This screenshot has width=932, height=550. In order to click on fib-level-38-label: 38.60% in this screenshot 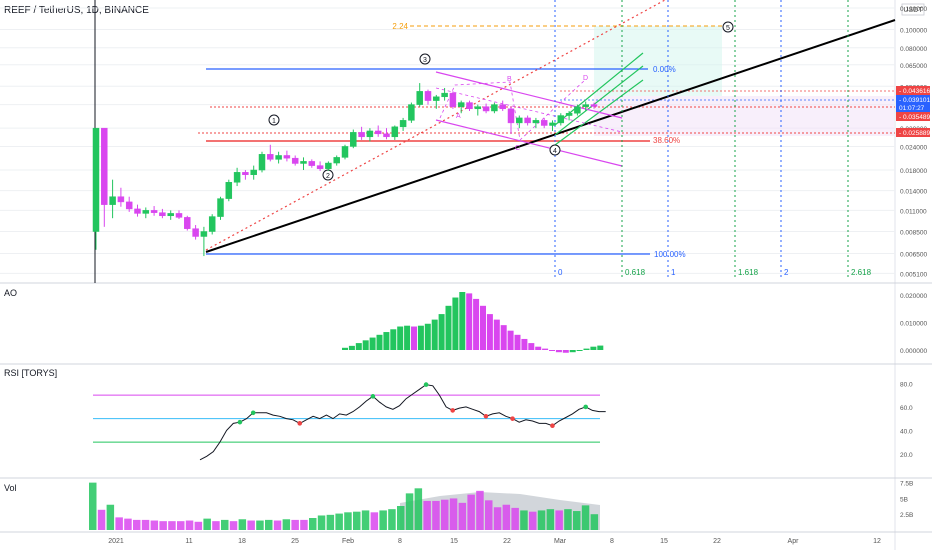, I will do `click(666, 140)`.